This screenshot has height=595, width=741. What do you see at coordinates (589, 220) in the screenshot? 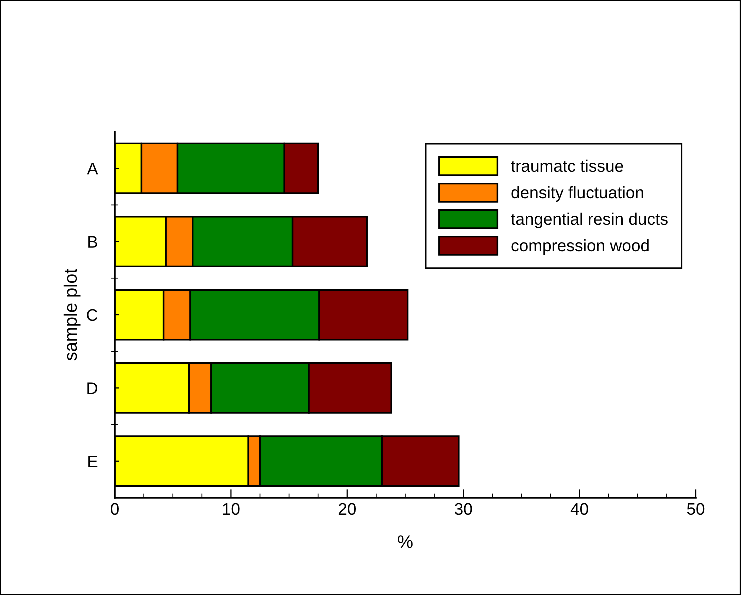
I see `legend-label: tangential resin ducts` at bounding box center [589, 220].